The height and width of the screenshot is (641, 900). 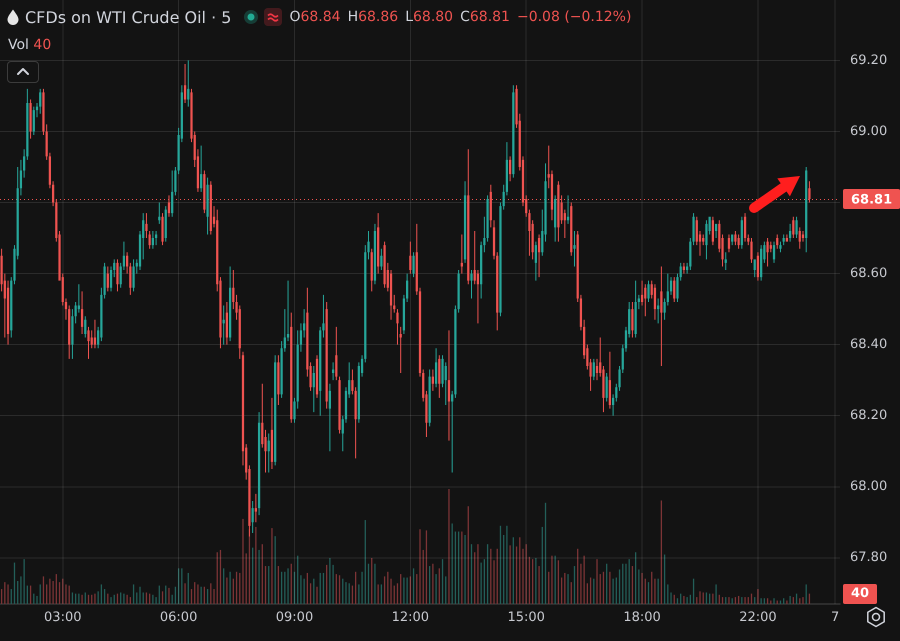 What do you see at coordinates (835, 618) in the screenshot?
I see `x-tick-label: 7` at bounding box center [835, 618].